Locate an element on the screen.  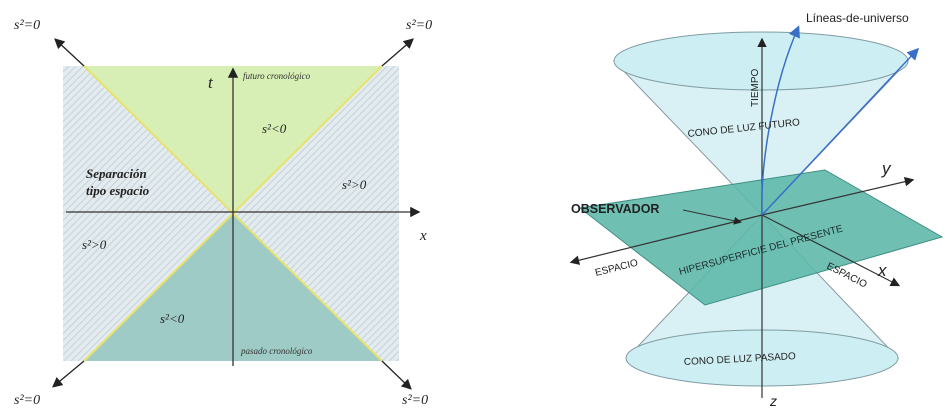
spacelike-separation-label-line1: Separación is located at coordinates (116, 173).